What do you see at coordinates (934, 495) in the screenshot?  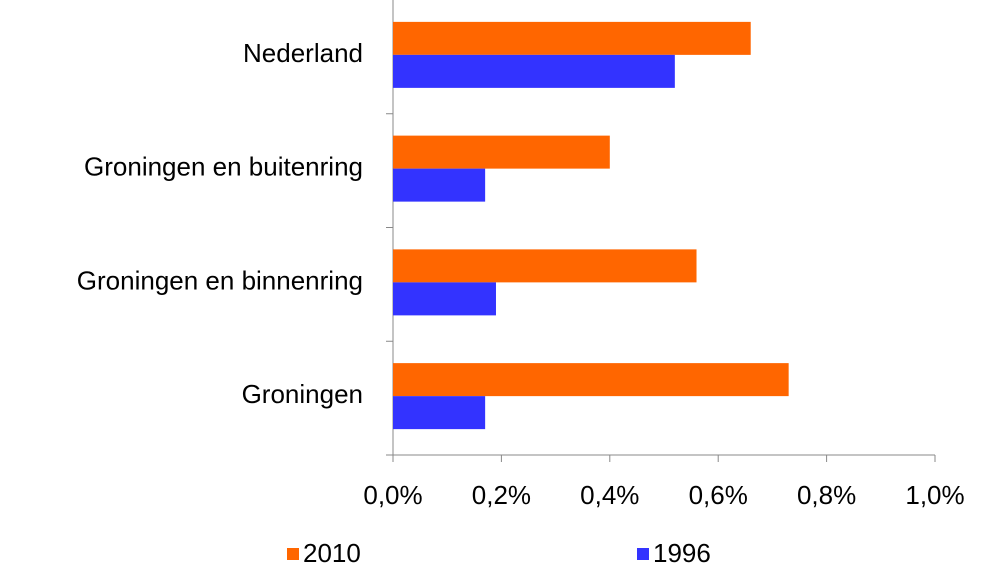 I see `x-tick-label: 1,0%` at bounding box center [934, 495].